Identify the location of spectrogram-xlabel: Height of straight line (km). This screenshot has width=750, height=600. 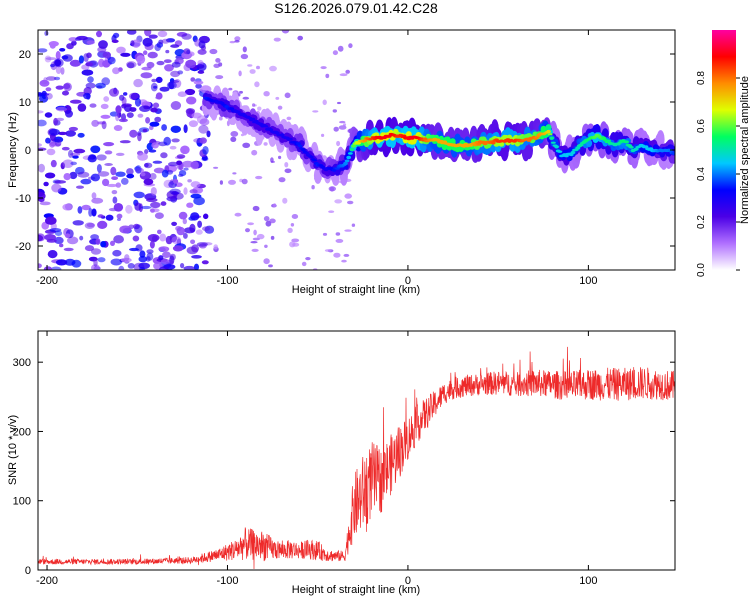
(356, 290).